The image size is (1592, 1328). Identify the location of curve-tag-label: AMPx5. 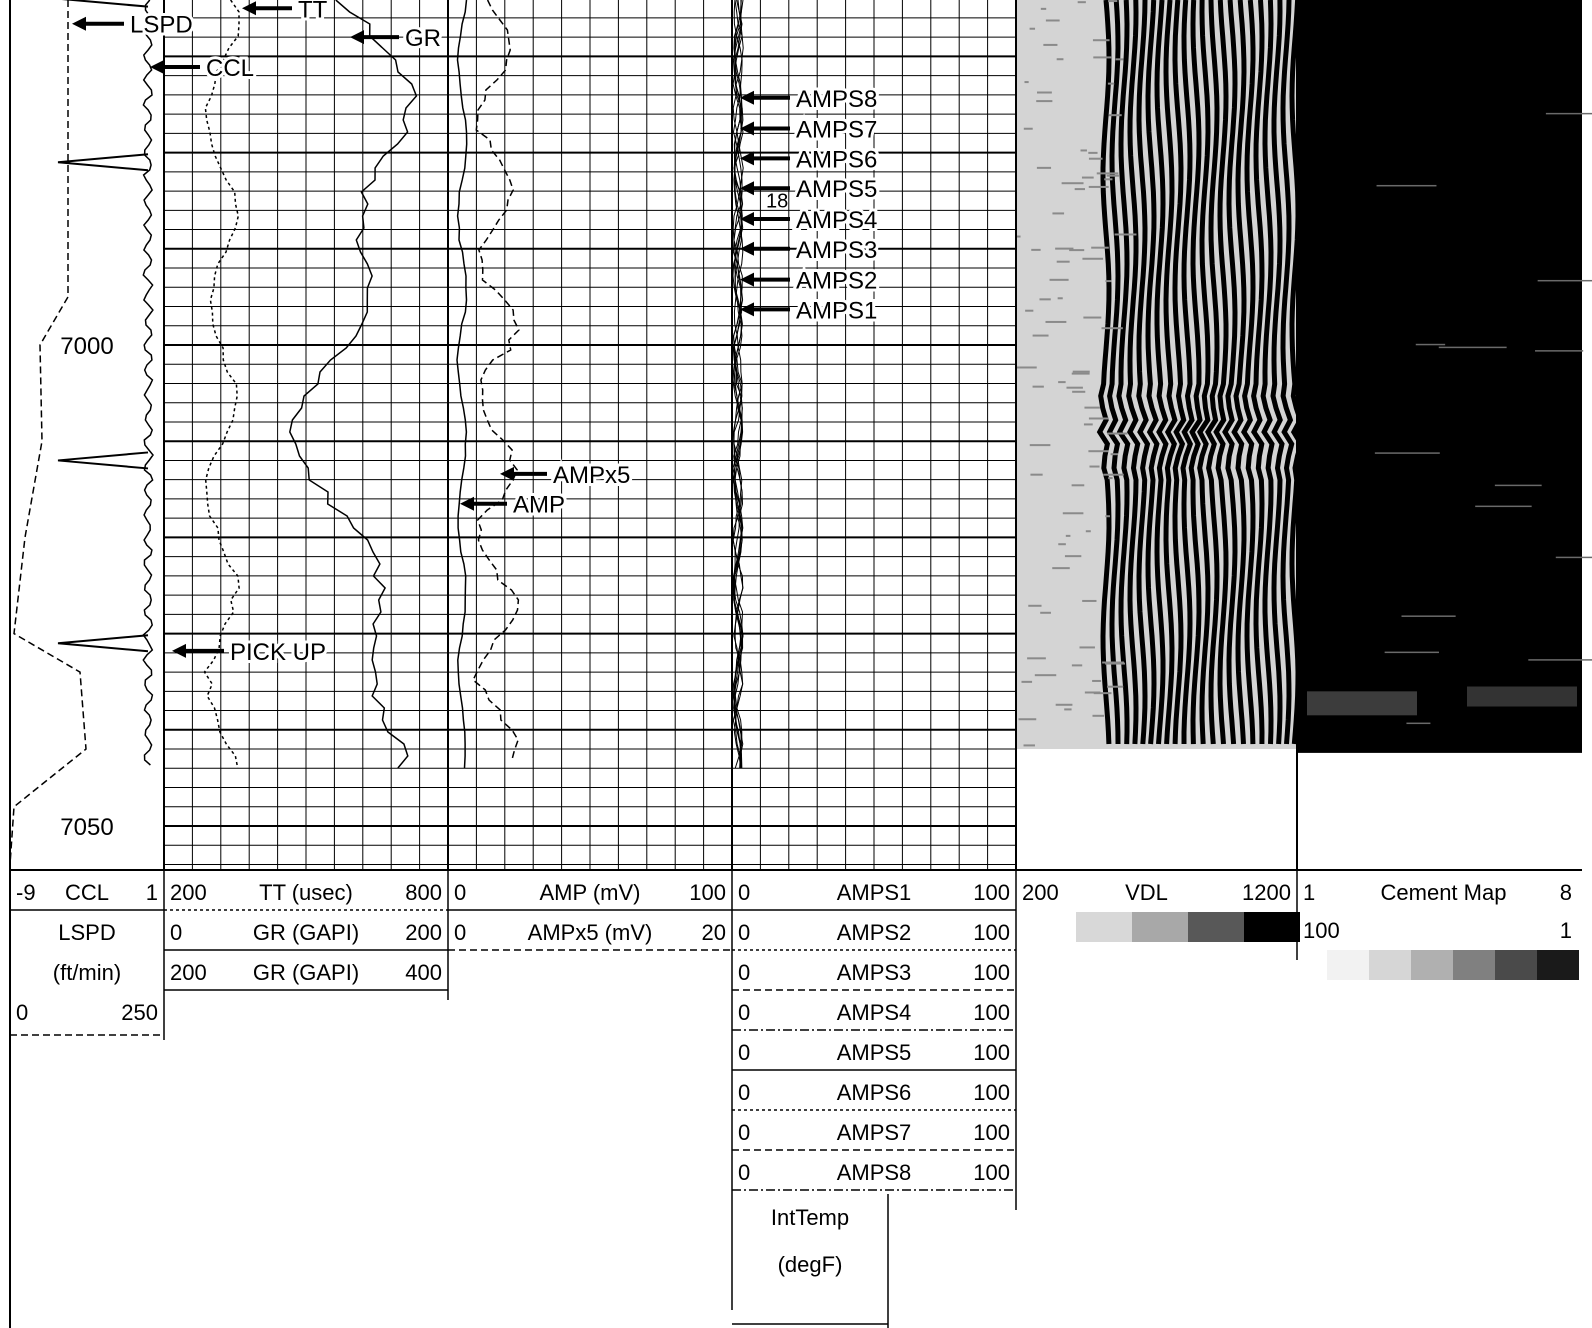
(591, 475).